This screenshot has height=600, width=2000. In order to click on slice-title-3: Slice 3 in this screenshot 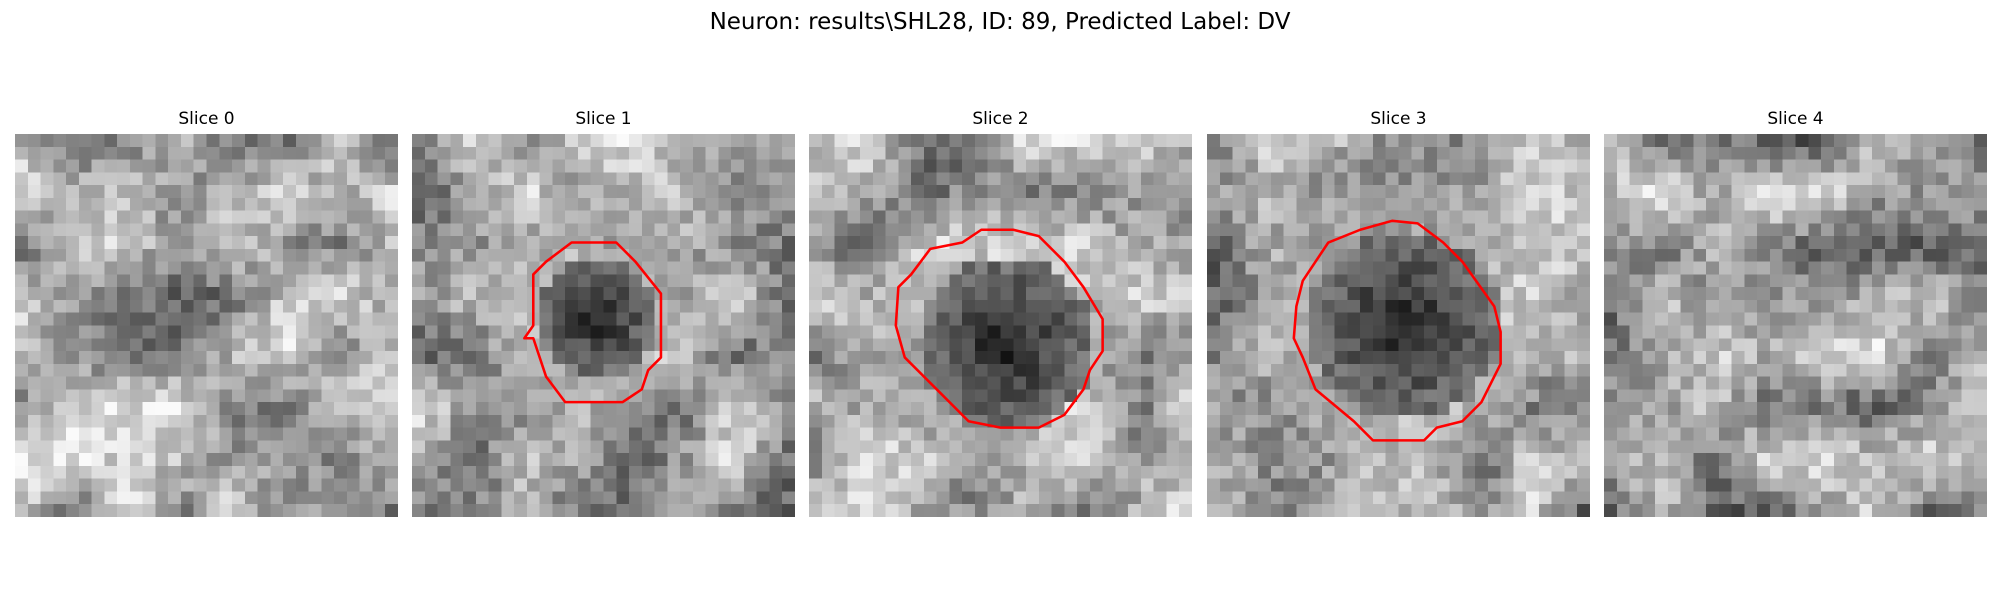, I will do `click(1398, 119)`.